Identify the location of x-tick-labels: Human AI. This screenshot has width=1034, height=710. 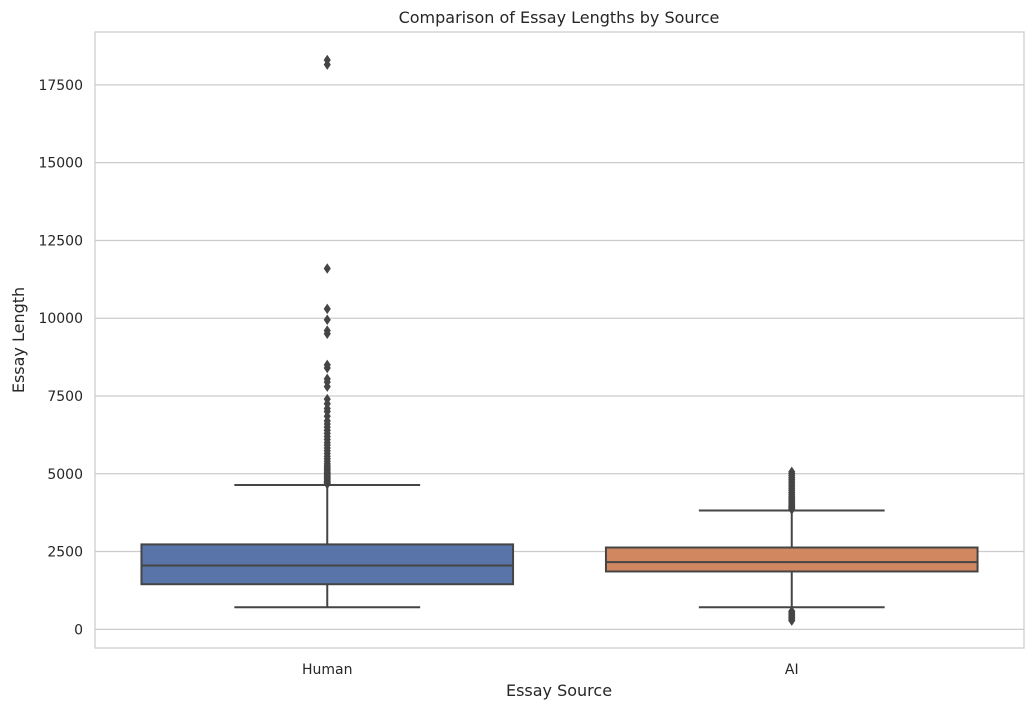
(550, 670).